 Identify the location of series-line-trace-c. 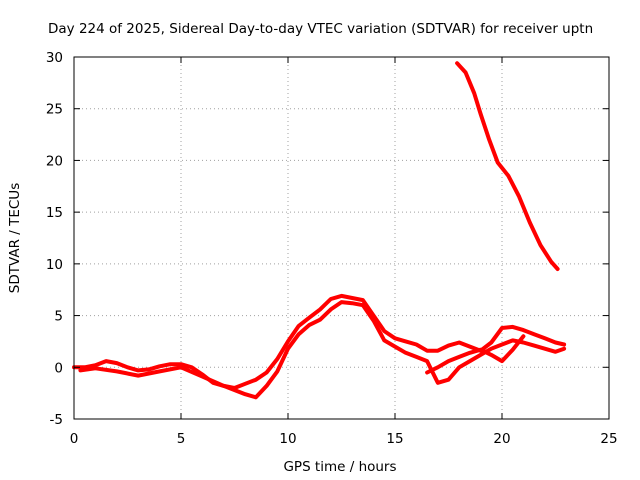
(475, 354).